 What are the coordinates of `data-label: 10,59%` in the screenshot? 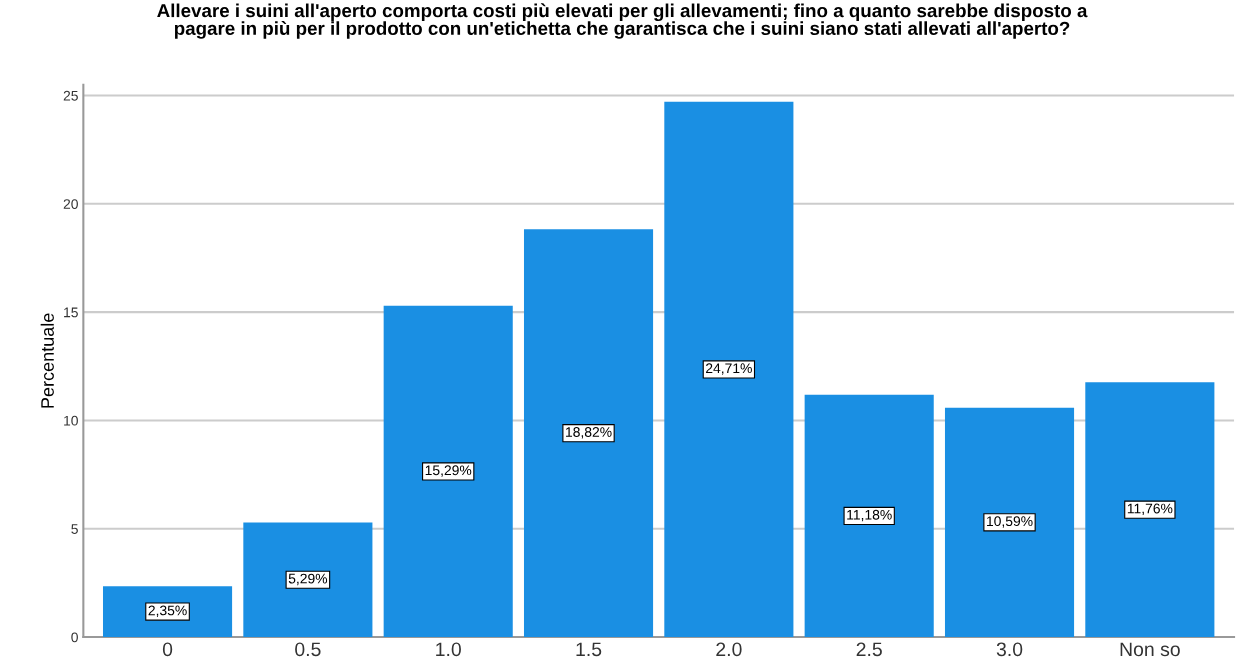 It's located at (1010, 522).